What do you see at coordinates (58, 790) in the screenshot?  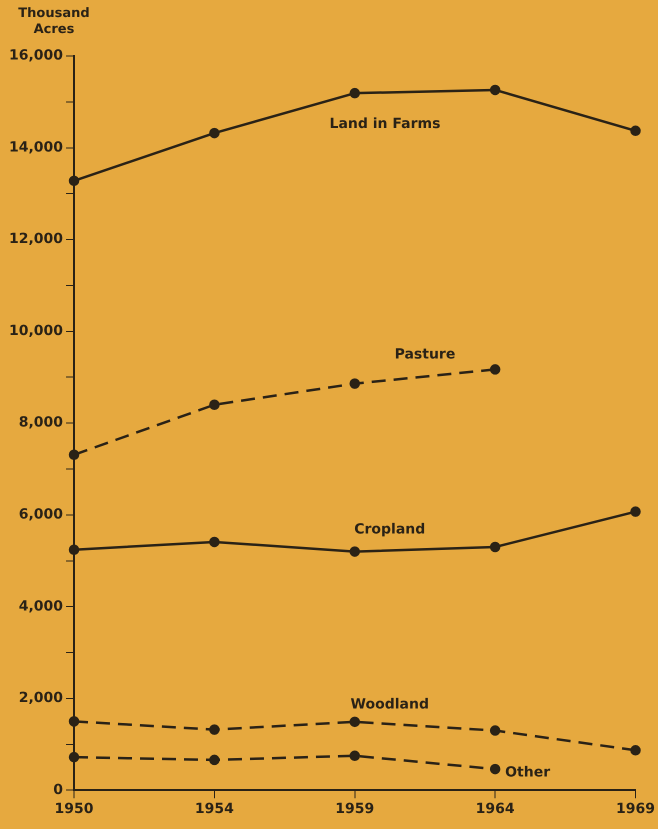 I see `y-tick-label: 0` at bounding box center [58, 790].